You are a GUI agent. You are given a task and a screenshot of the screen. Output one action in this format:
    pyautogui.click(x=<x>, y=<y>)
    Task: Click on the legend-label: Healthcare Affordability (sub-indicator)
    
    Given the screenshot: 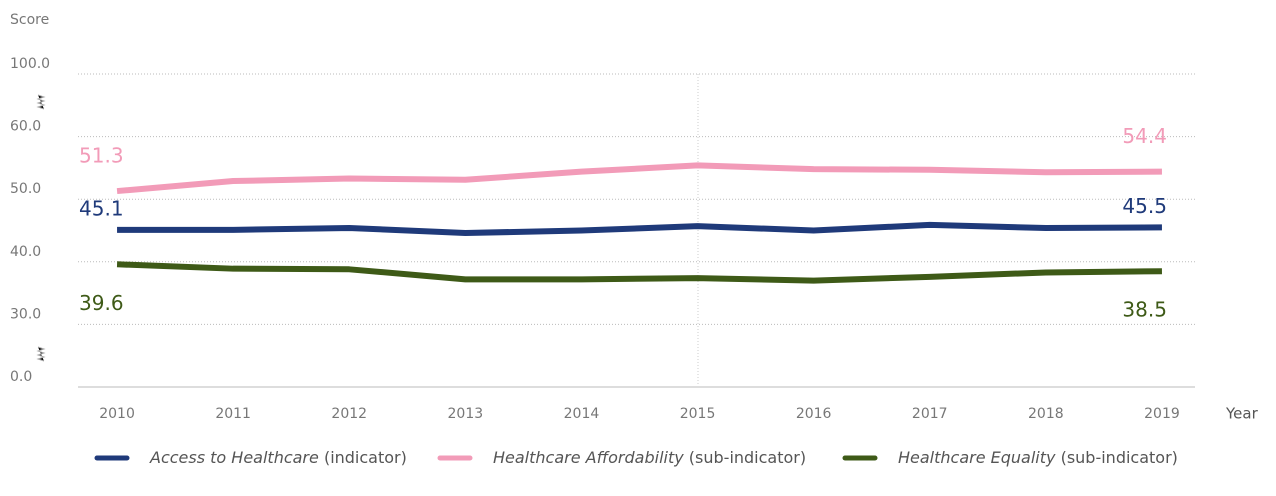 What is the action you would take?
    pyautogui.click(x=649, y=457)
    